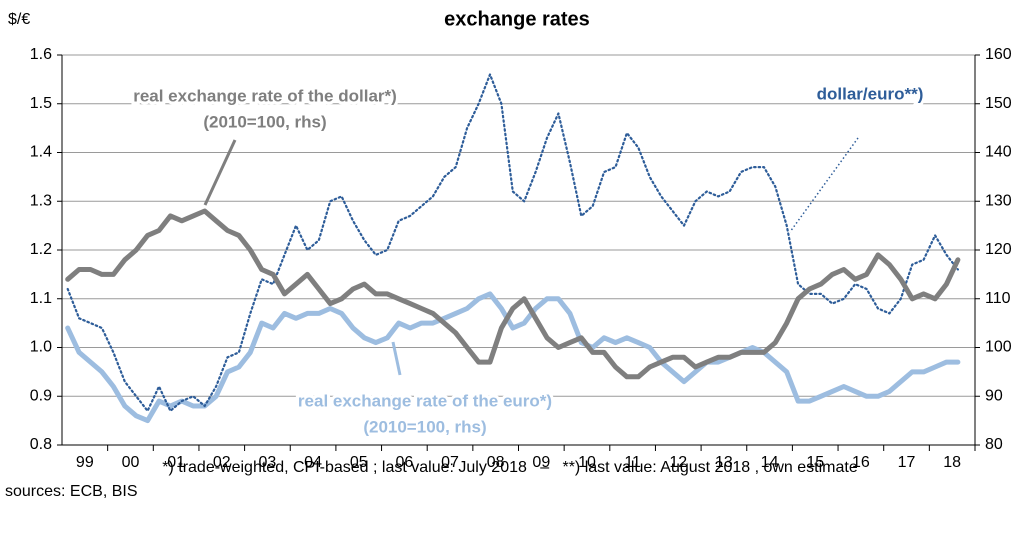  What do you see at coordinates (998, 249) in the screenshot?
I see `y2-tick-label: 120` at bounding box center [998, 249].